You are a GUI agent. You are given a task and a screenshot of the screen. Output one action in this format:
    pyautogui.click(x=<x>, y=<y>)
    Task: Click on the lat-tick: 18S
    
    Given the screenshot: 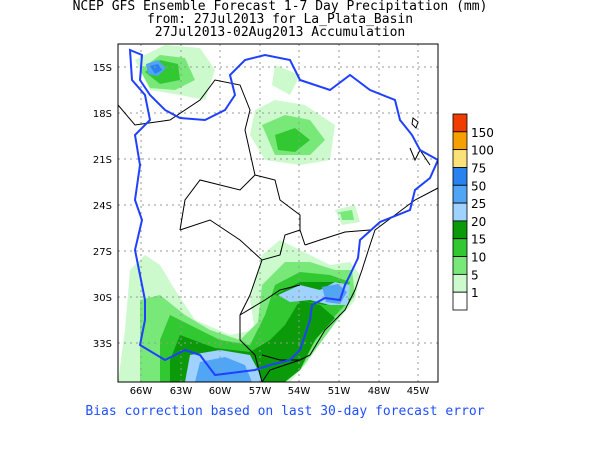 What is the action you would take?
    pyautogui.click(x=102, y=114)
    